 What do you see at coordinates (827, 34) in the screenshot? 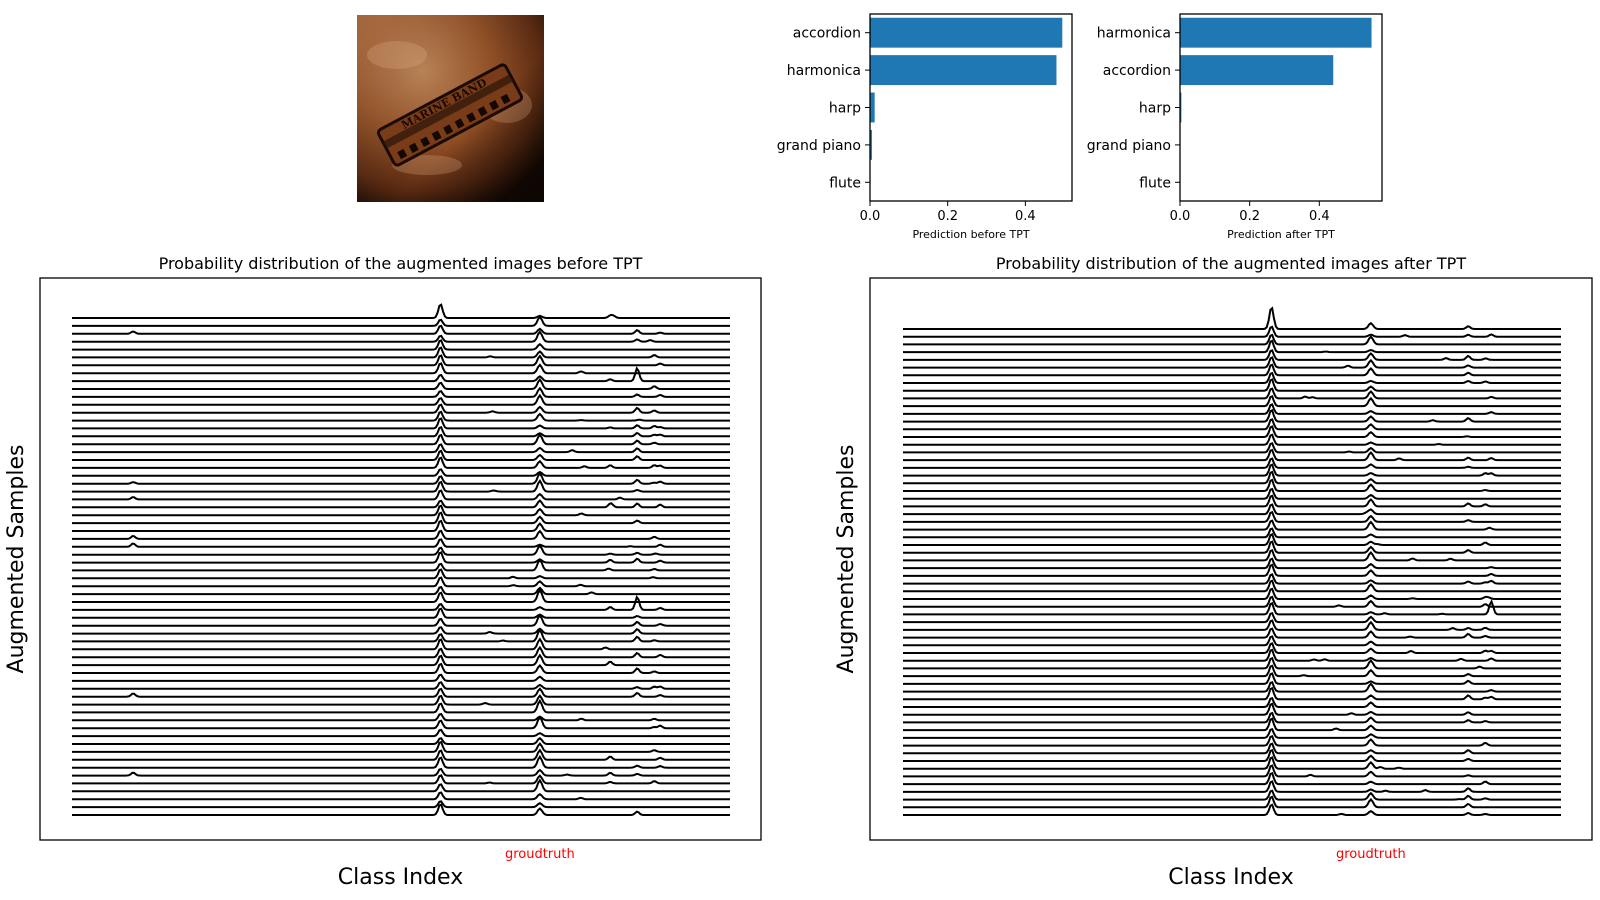
I see `category-label-0: accordion` at bounding box center [827, 34].